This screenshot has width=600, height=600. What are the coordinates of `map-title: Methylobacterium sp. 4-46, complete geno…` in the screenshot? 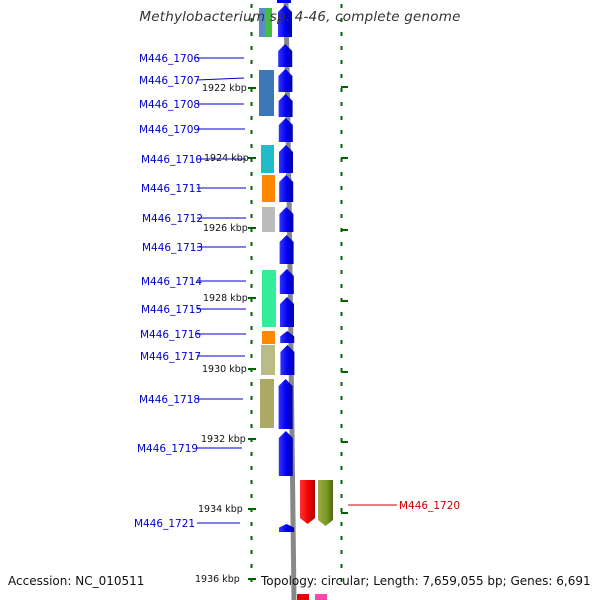 It's located at (300, 17).